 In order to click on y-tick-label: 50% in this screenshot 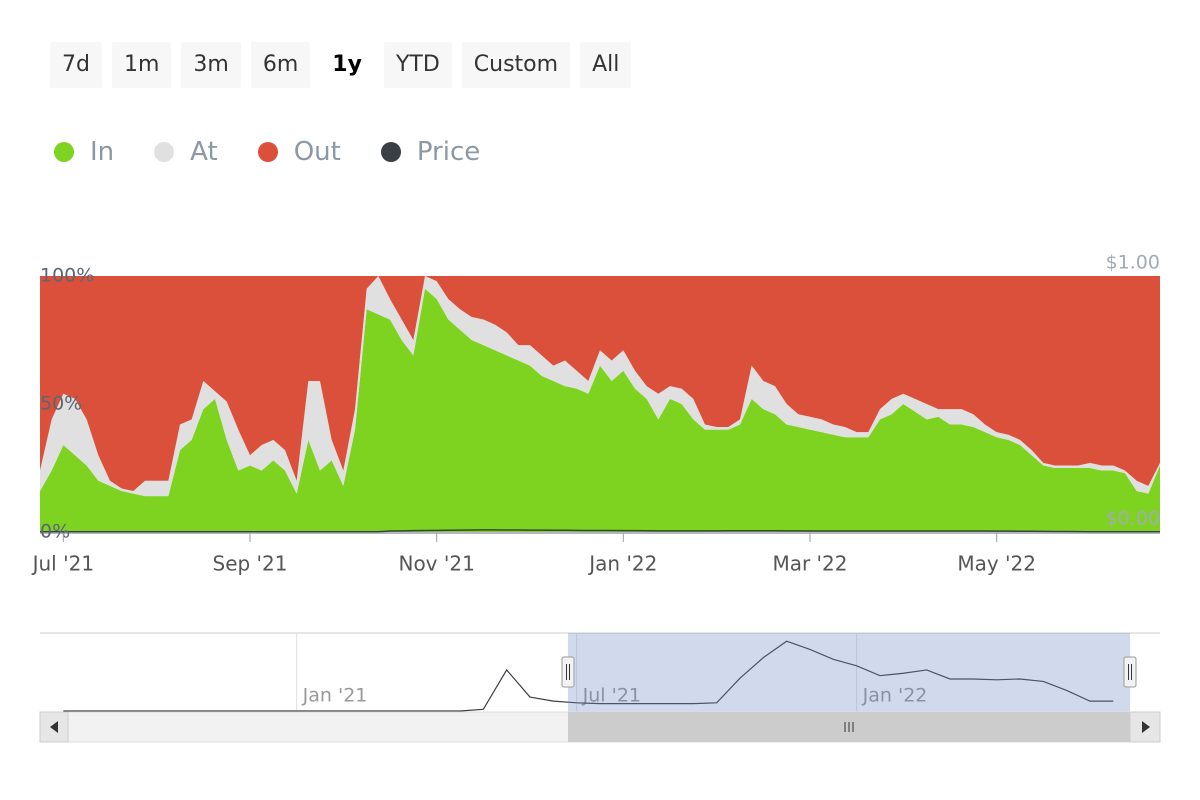, I will do `click(61, 404)`.